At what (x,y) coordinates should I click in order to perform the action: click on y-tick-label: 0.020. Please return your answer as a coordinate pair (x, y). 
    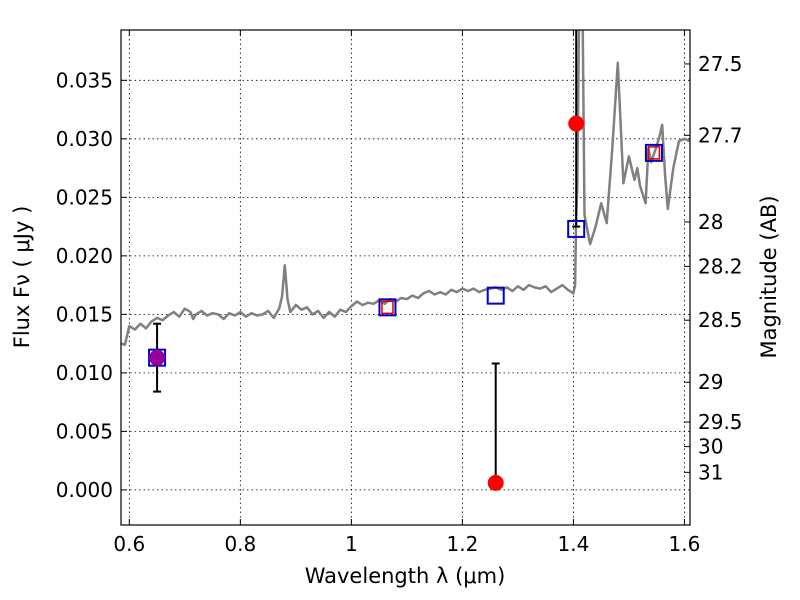
    Looking at the image, I should click on (84, 256).